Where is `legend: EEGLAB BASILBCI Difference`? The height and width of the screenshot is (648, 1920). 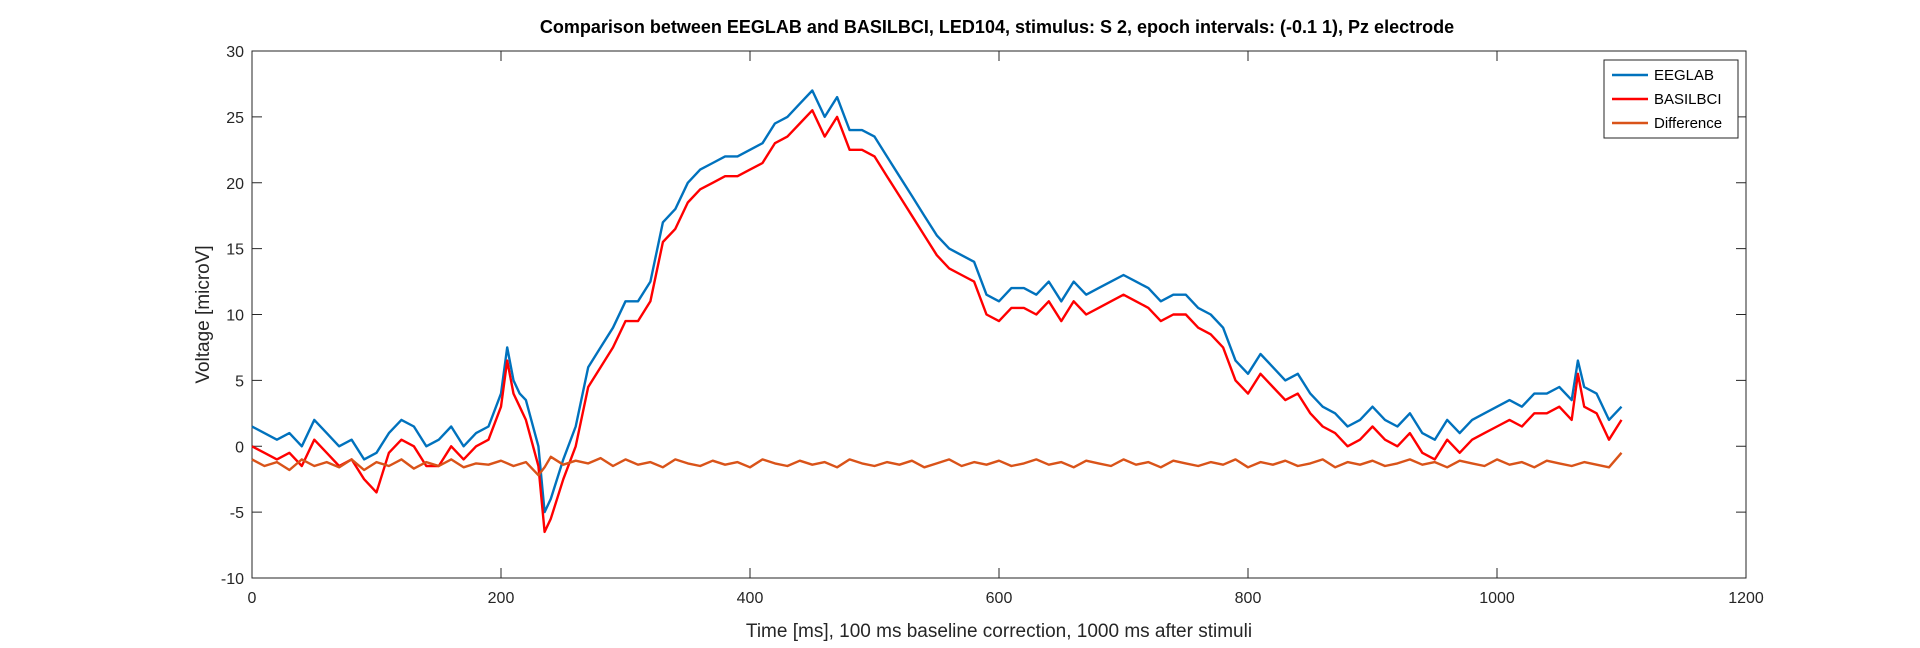 legend: EEGLAB BASILBCI Difference is located at coordinates (1671, 99).